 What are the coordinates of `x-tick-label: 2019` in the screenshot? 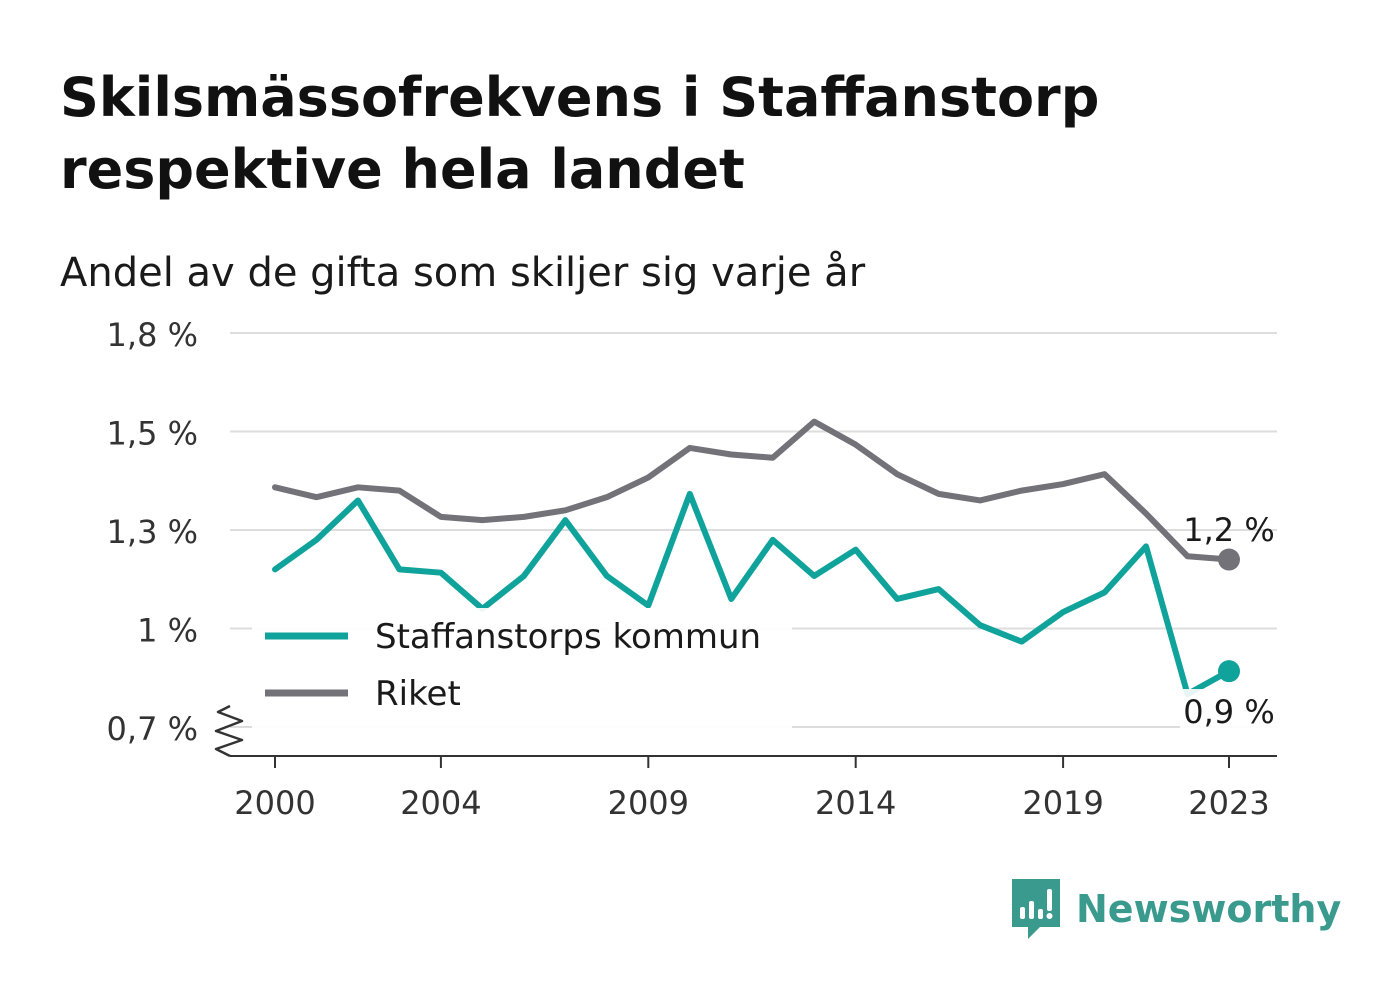 It's located at (1062, 803).